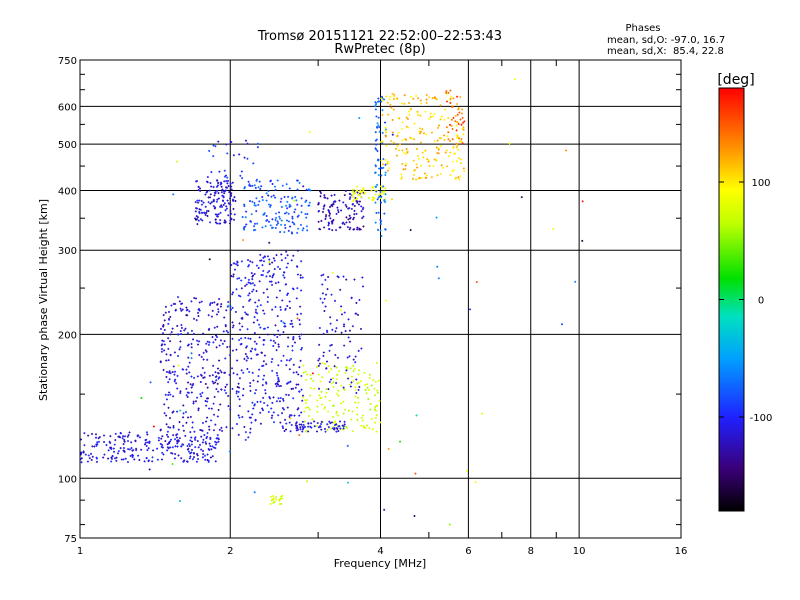  What do you see at coordinates (760, 183) in the screenshot?
I see `colorbar-tick-label: 100` at bounding box center [760, 183].